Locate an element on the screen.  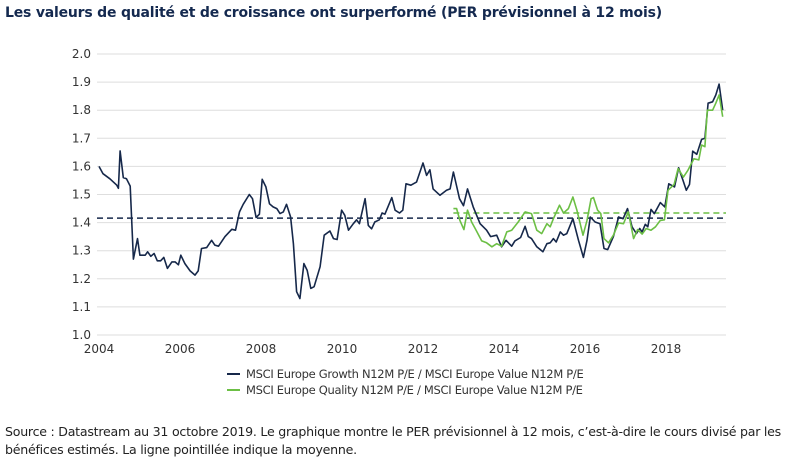
y-tick-label: 1.5 is located at coordinates (81, 195).